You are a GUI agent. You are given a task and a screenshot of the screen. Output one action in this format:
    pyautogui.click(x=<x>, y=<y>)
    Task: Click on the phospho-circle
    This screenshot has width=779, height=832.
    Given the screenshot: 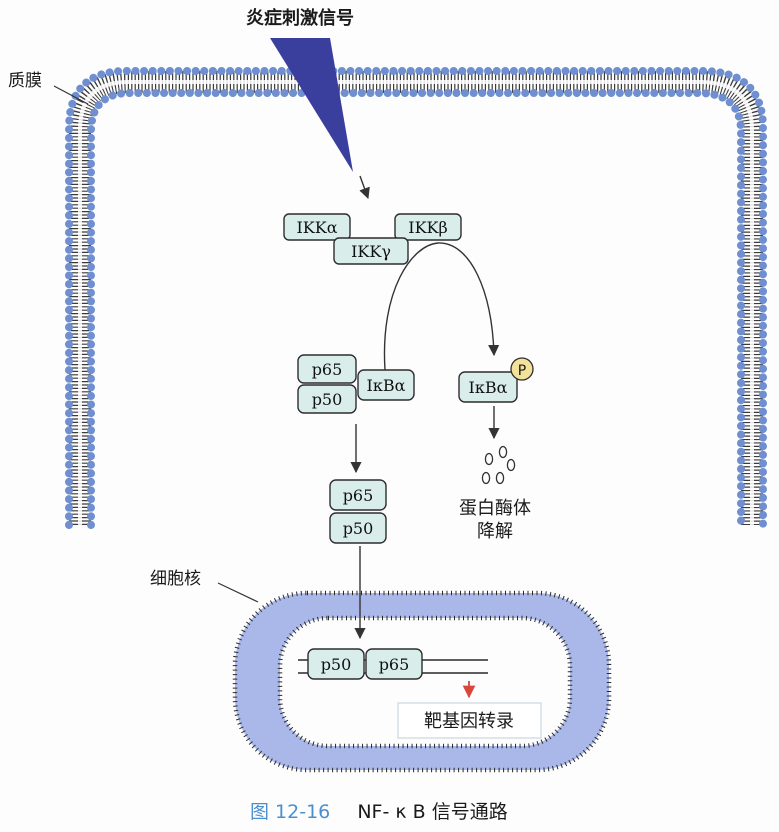 What is the action you would take?
    pyautogui.click(x=522, y=369)
    